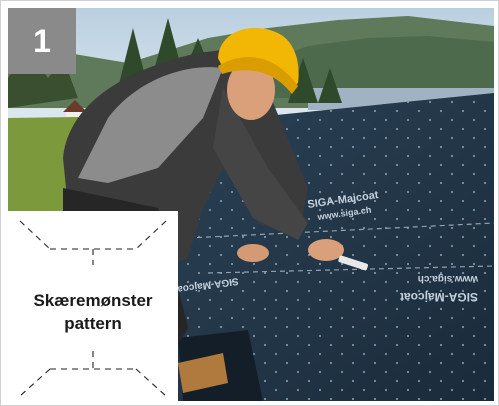  What do you see at coordinates (93, 300) in the screenshot?
I see `pattern-title-danish: Skæremønster` at bounding box center [93, 300].